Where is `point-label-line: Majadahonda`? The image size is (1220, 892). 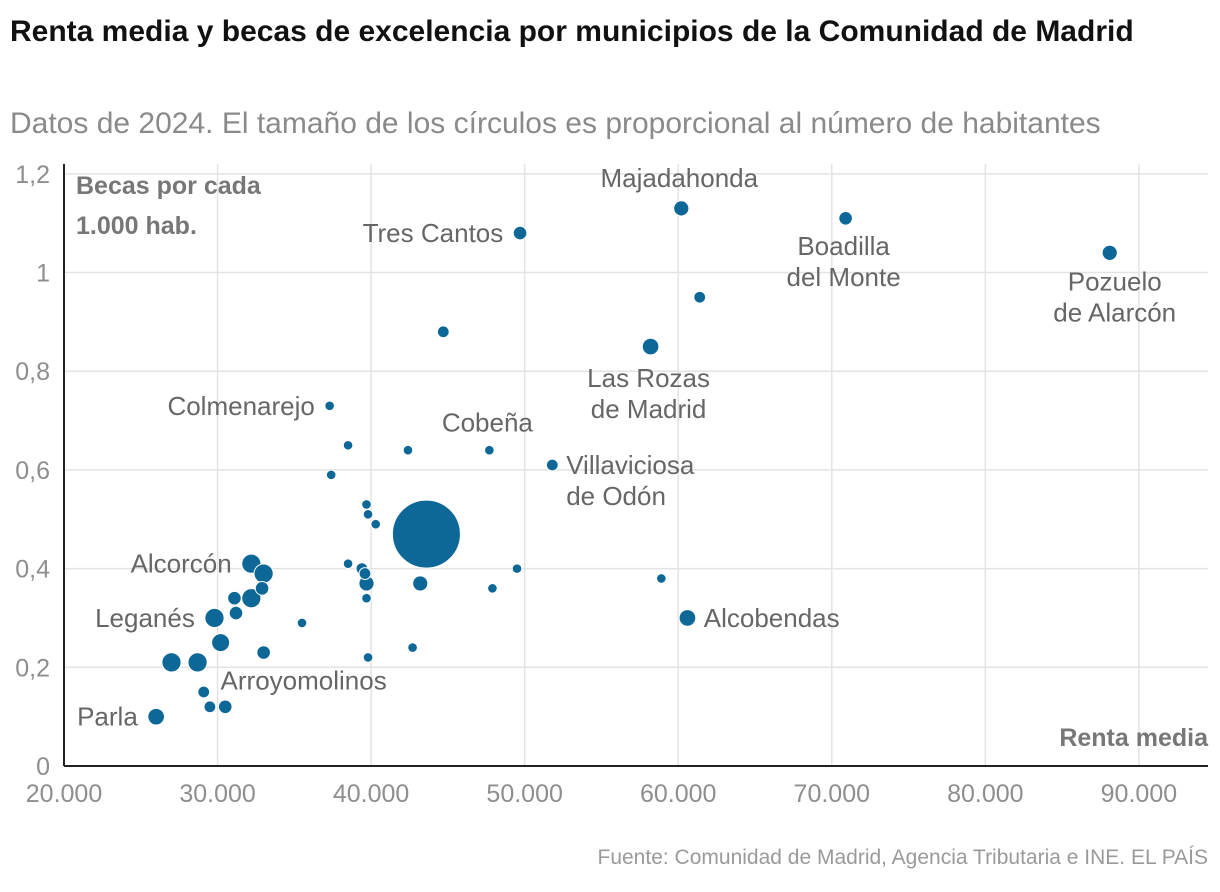
point-label-line: Majadahonda is located at coordinates (680, 178).